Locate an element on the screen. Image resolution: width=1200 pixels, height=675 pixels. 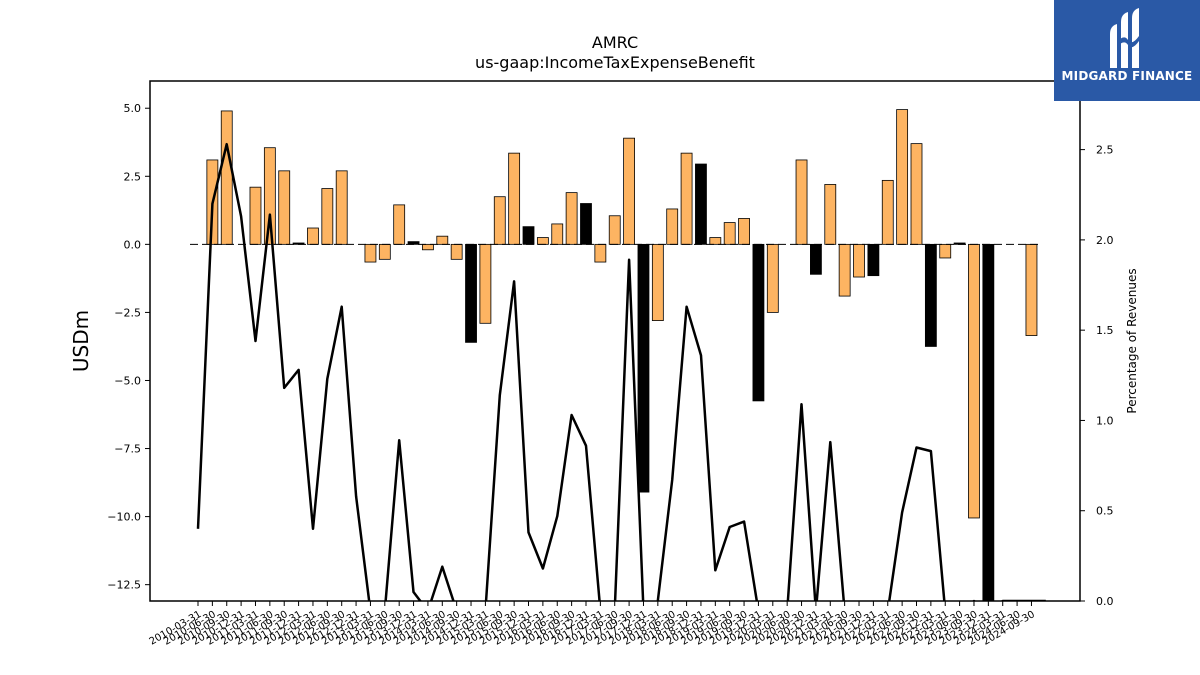
y-tick-label: −7.5 is located at coordinates (127, 449).